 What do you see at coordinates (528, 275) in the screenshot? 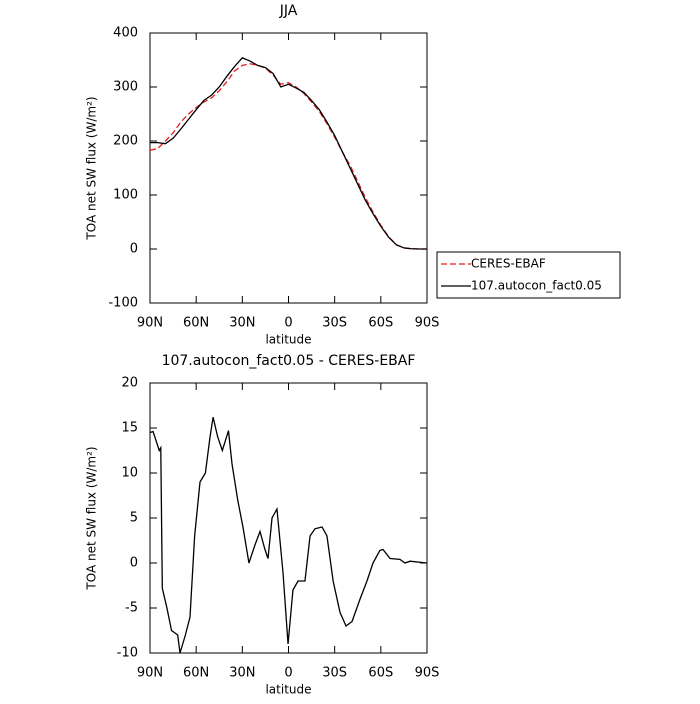
I see `legend-box` at bounding box center [528, 275].